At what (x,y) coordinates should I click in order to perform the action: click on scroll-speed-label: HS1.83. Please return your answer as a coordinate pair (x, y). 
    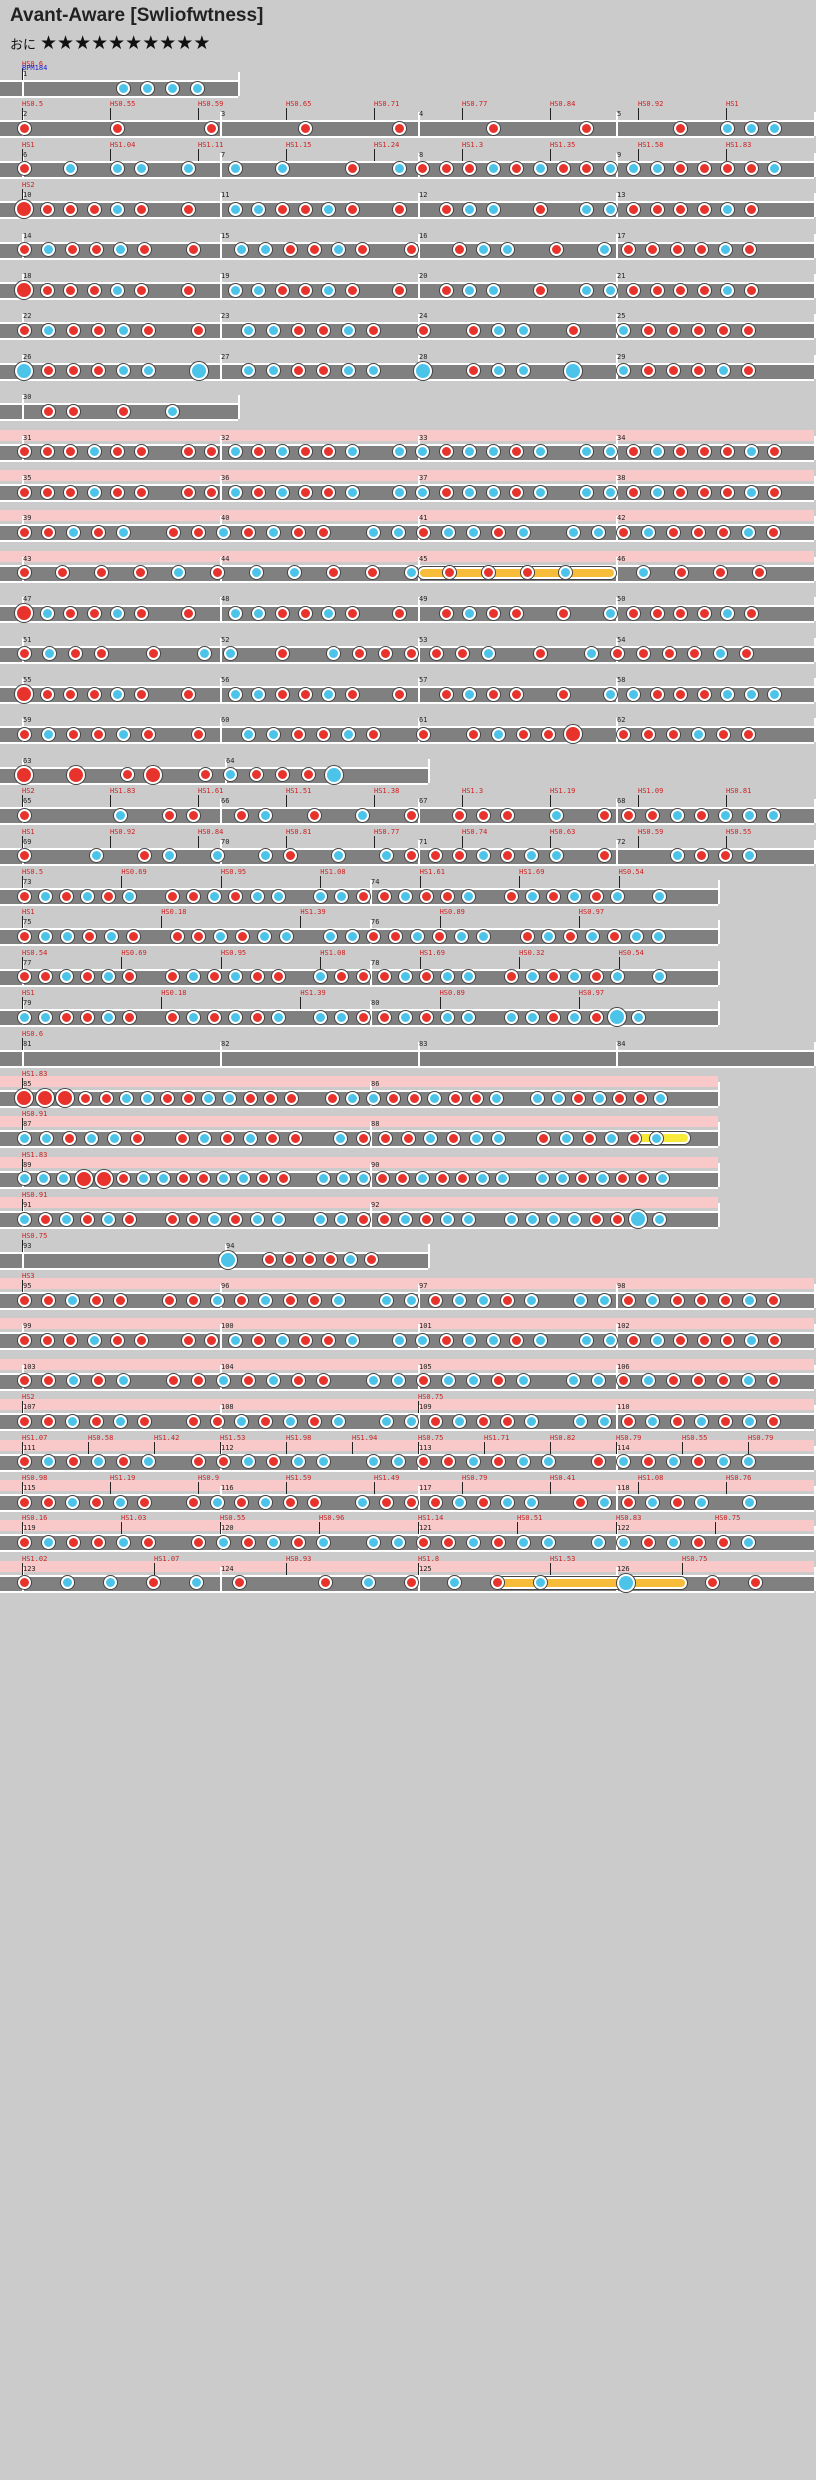
    Looking at the image, I should click on (35, 1154).